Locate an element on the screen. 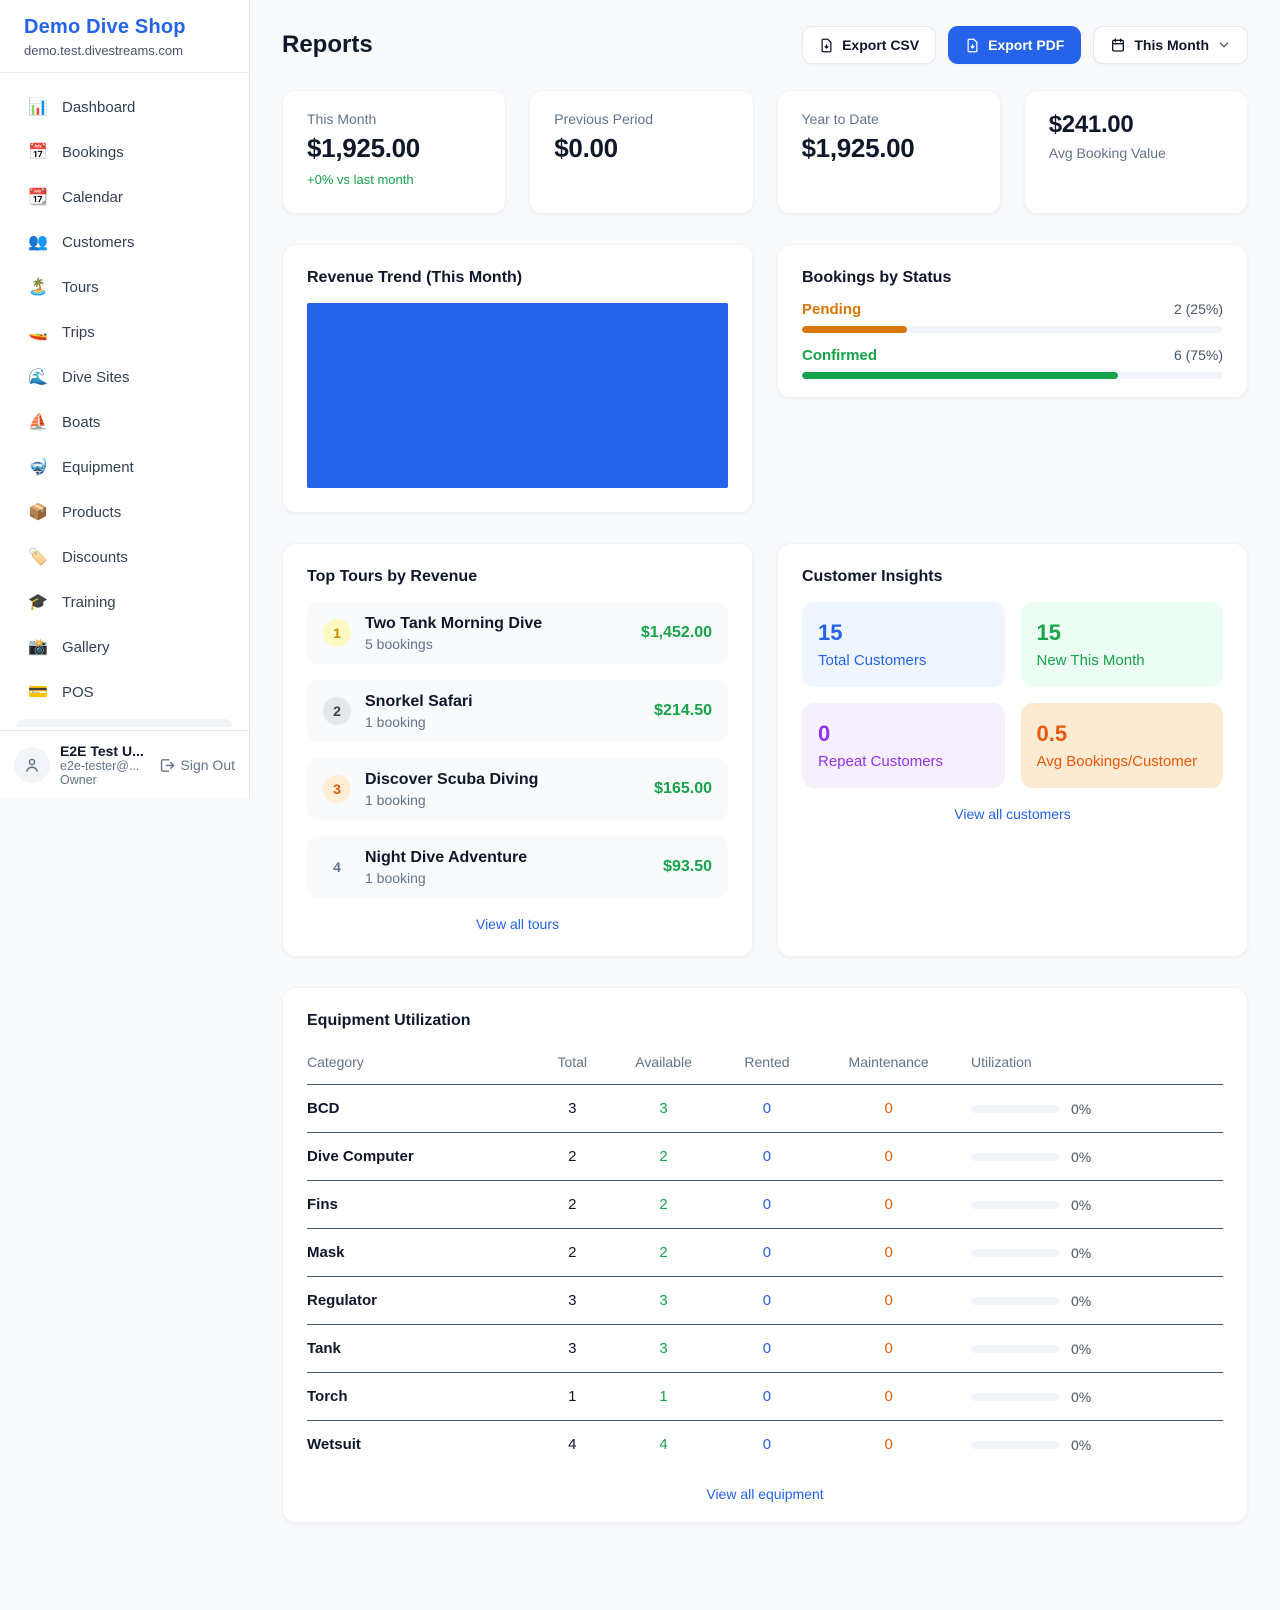  sidebar-item-label: Equipment is located at coordinates (98, 467).